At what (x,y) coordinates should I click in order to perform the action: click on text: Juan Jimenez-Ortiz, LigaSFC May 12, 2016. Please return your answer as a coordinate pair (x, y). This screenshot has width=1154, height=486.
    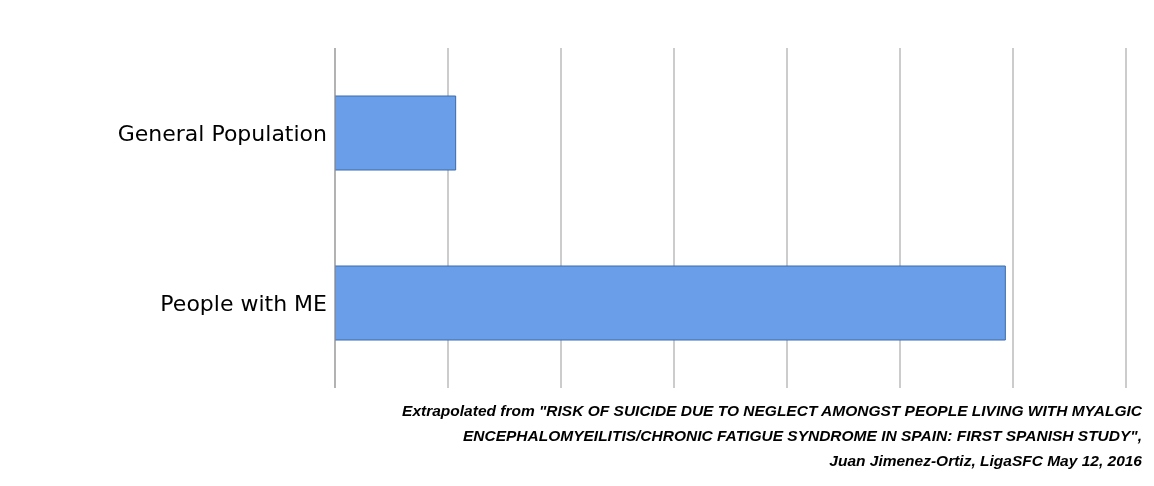
    Looking at the image, I should click on (985, 461).